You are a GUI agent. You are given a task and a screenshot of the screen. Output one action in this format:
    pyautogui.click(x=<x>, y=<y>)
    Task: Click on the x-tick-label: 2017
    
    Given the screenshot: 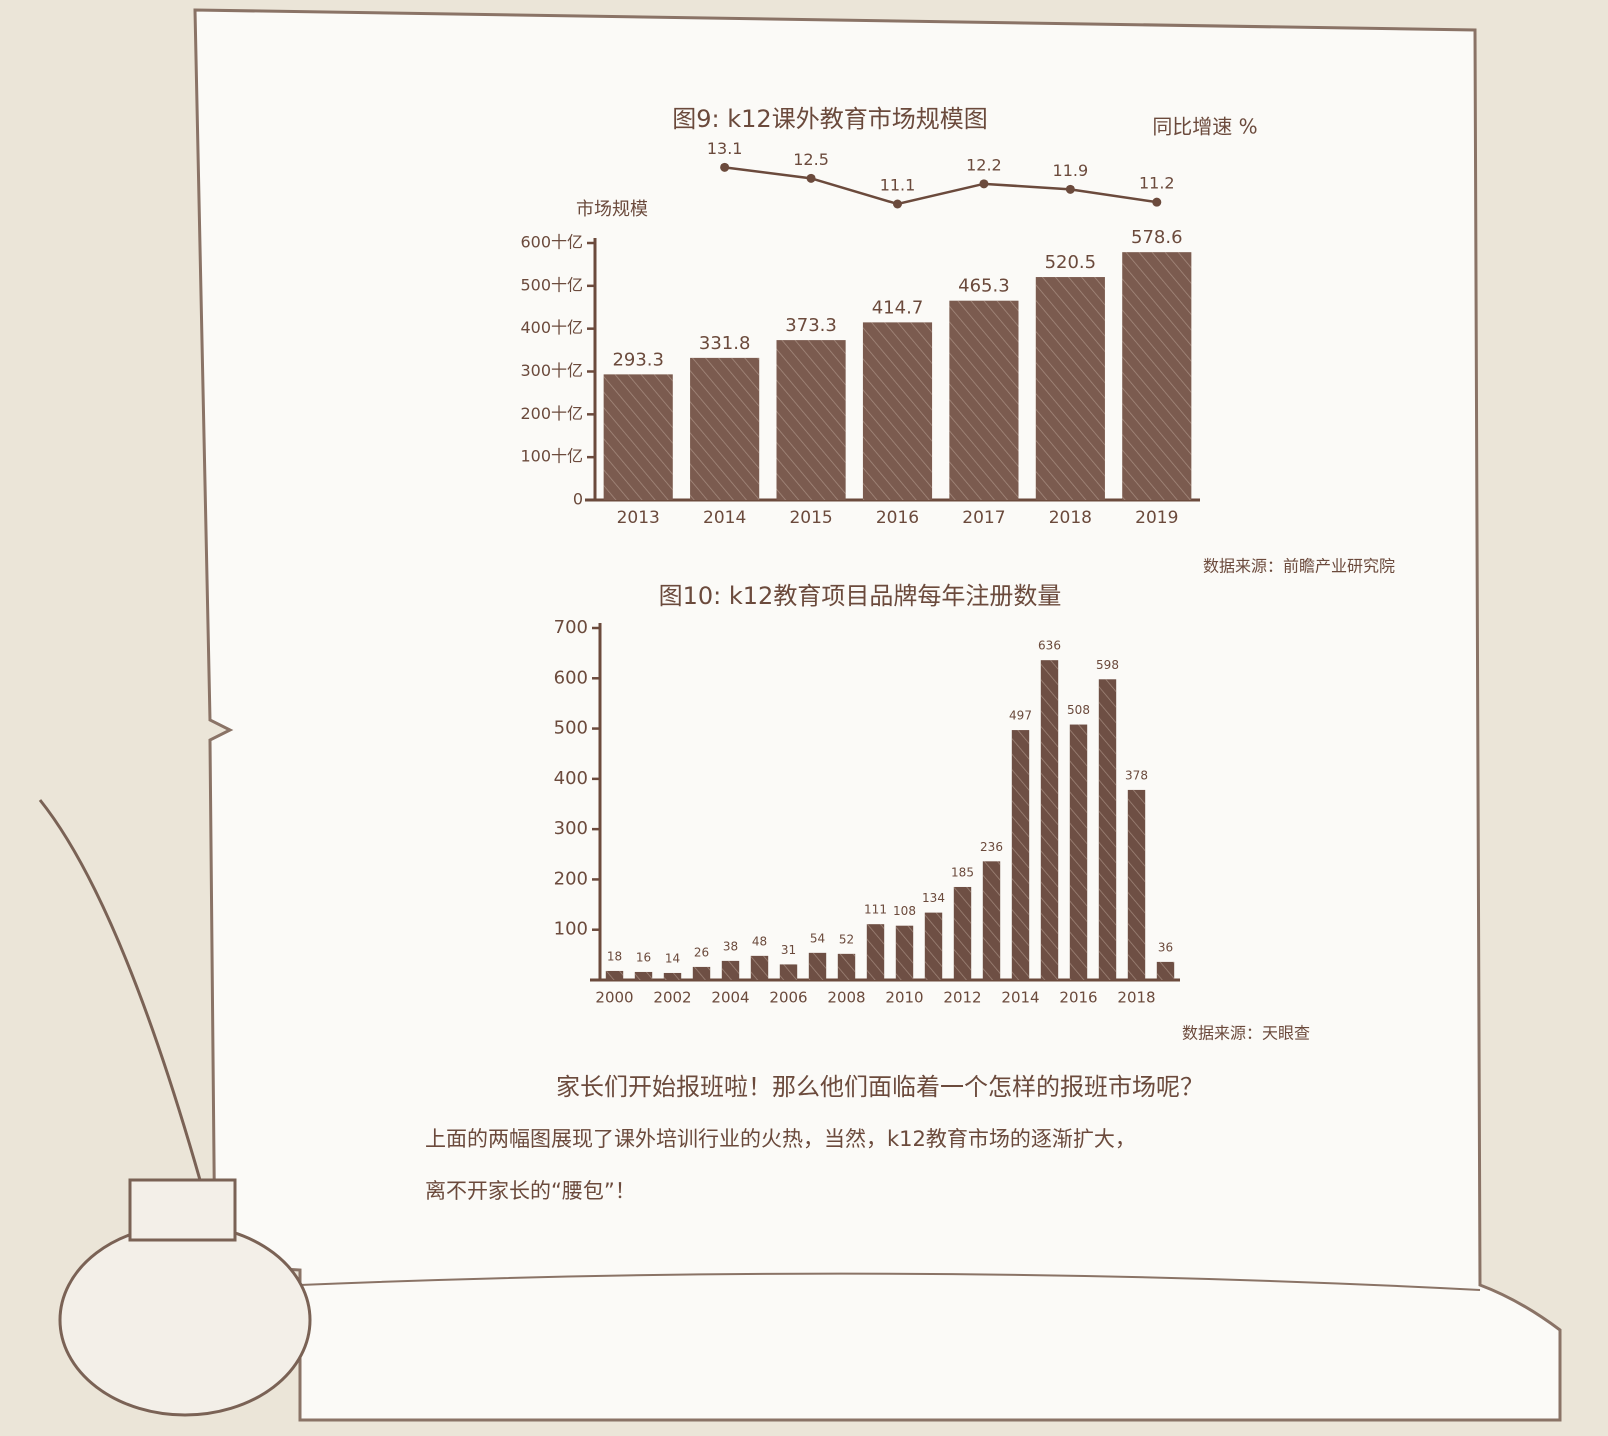 What is the action you would take?
    pyautogui.click(x=983, y=518)
    